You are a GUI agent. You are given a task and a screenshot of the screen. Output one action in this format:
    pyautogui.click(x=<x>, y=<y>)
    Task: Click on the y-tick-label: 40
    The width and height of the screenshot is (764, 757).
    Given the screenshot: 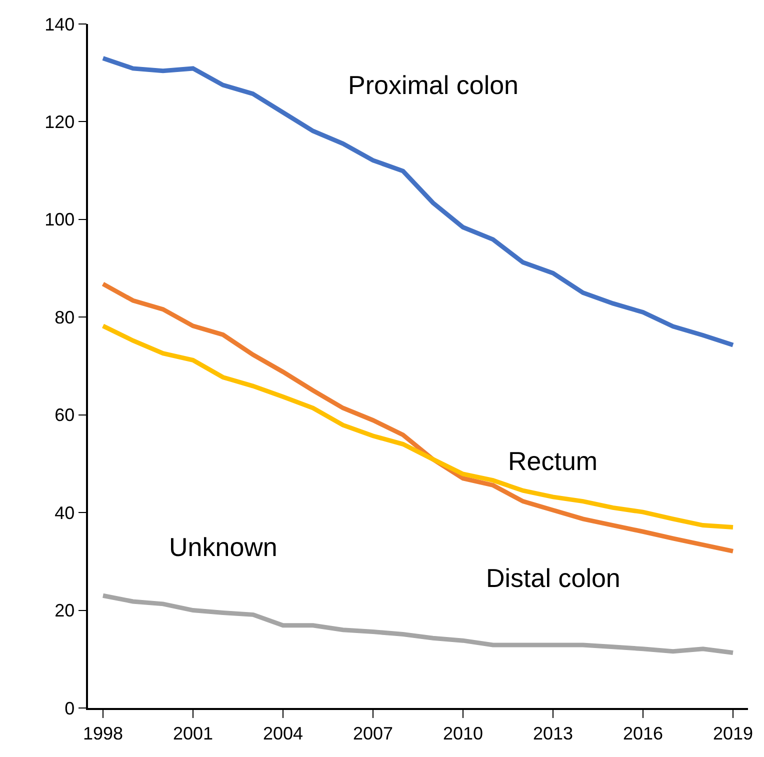 What is the action you would take?
    pyautogui.click(x=64, y=512)
    